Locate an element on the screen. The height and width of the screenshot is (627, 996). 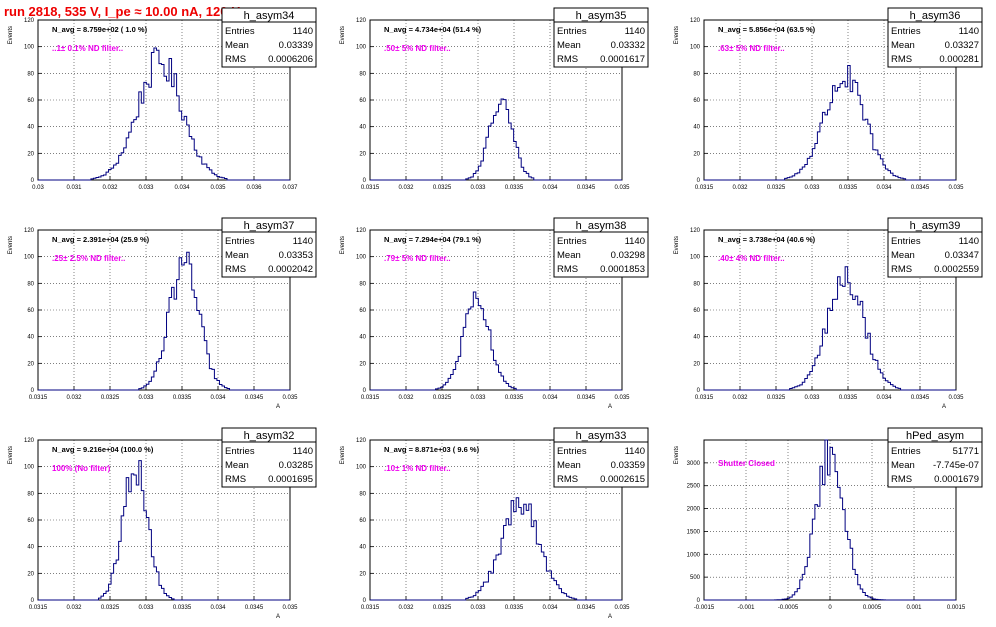
stats-title: h_asym37 is located at coordinates (269, 226).